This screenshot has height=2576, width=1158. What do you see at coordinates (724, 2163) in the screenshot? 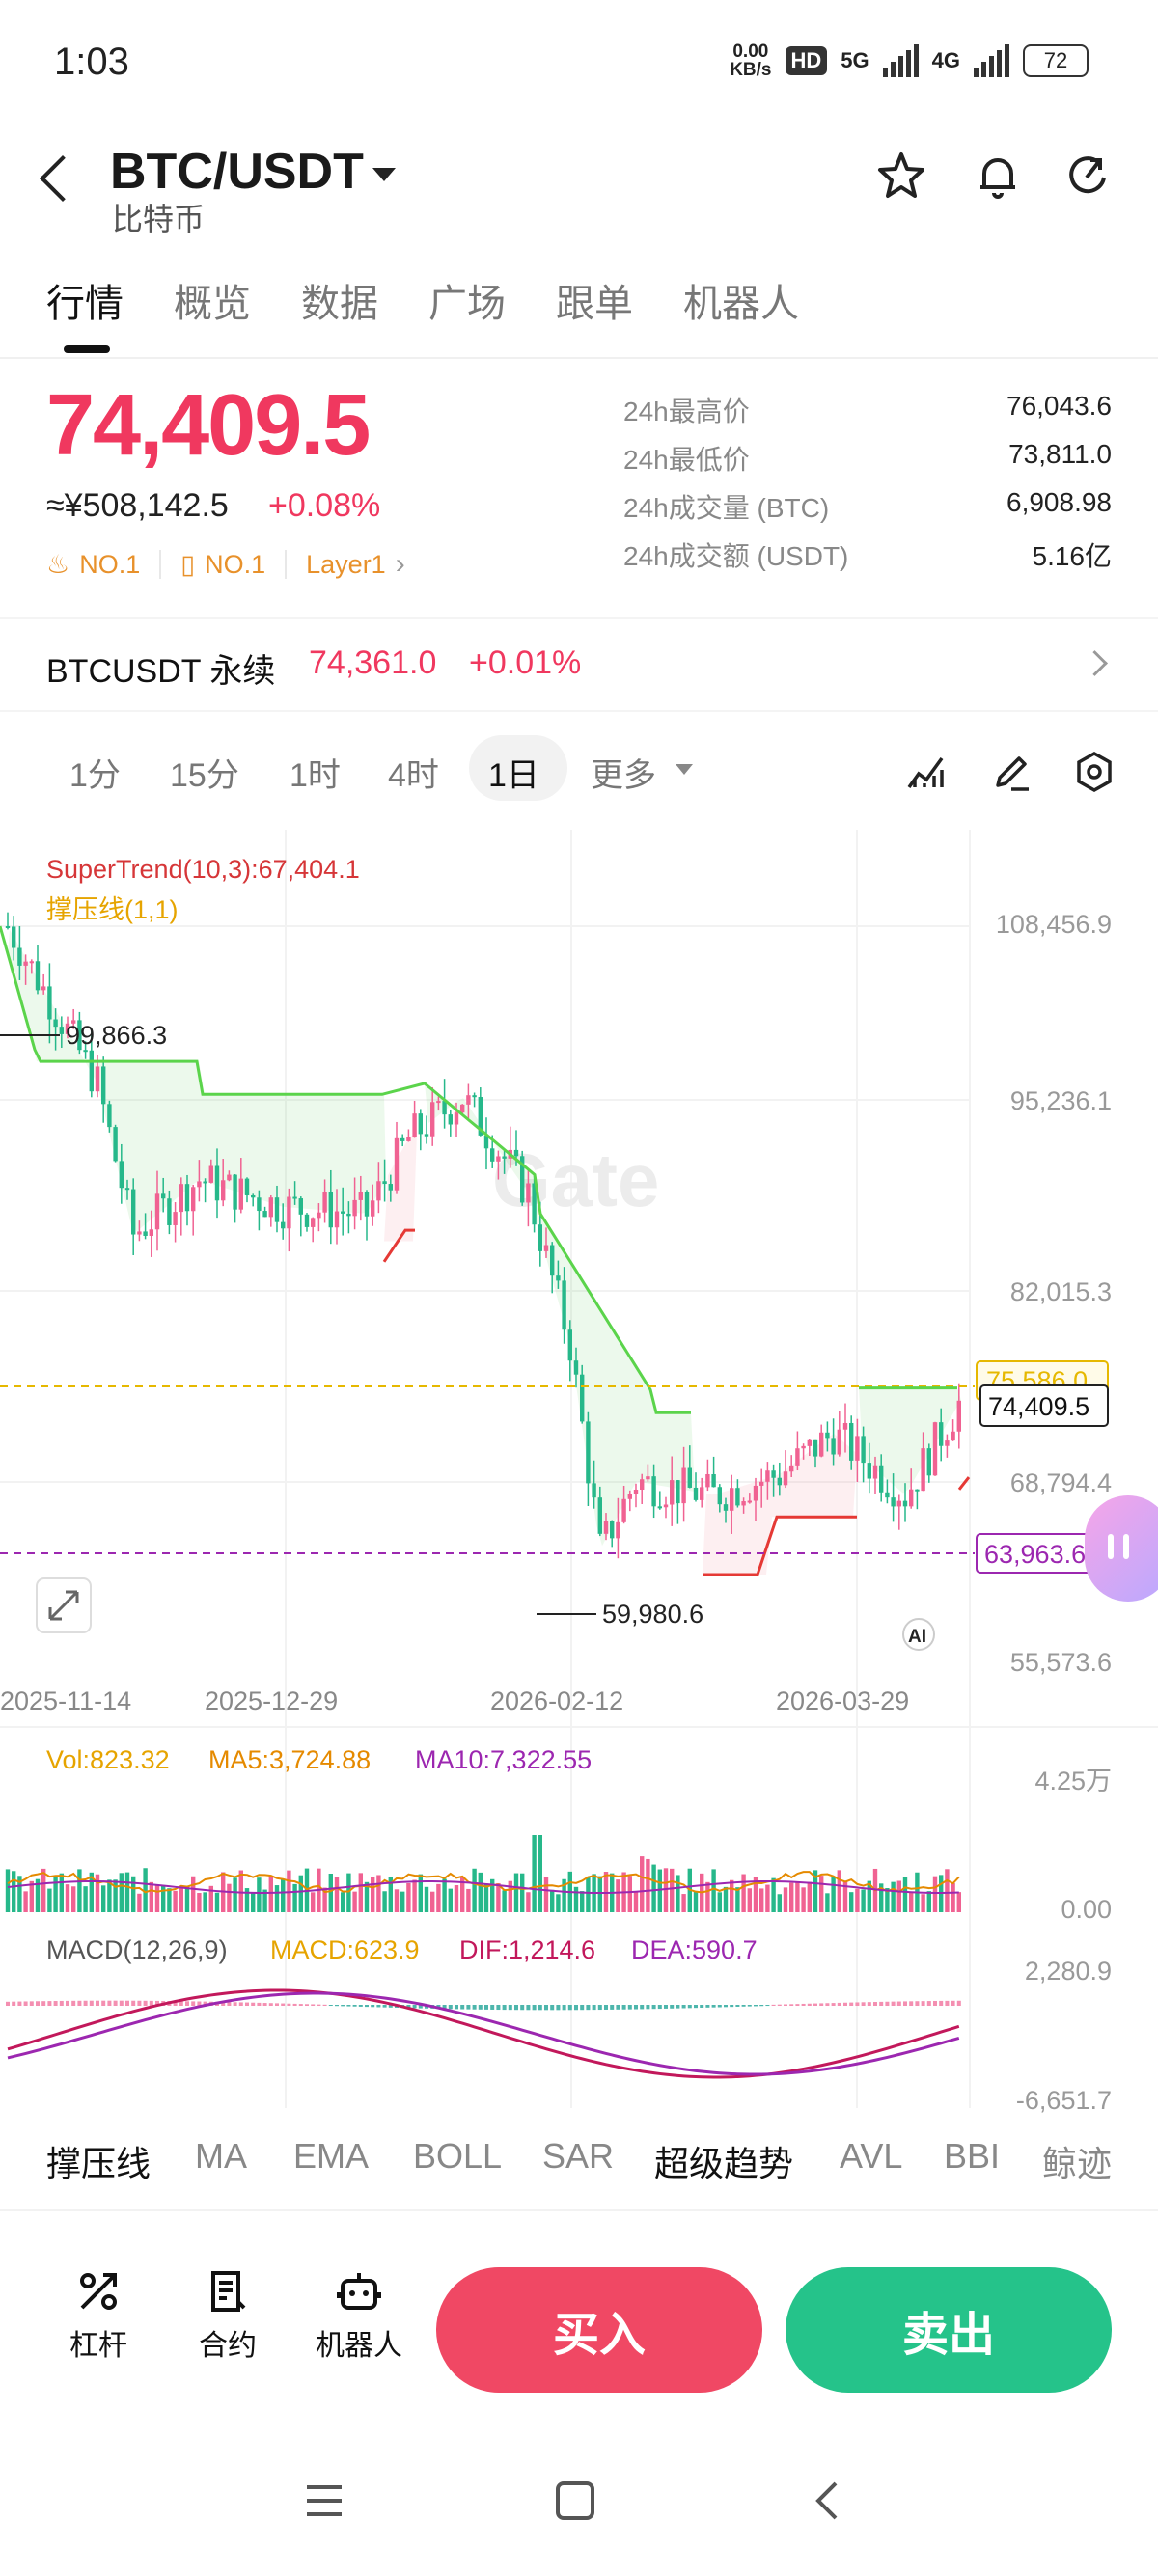
I see `indicator-tab: 超级趋势` at bounding box center [724, 2163].